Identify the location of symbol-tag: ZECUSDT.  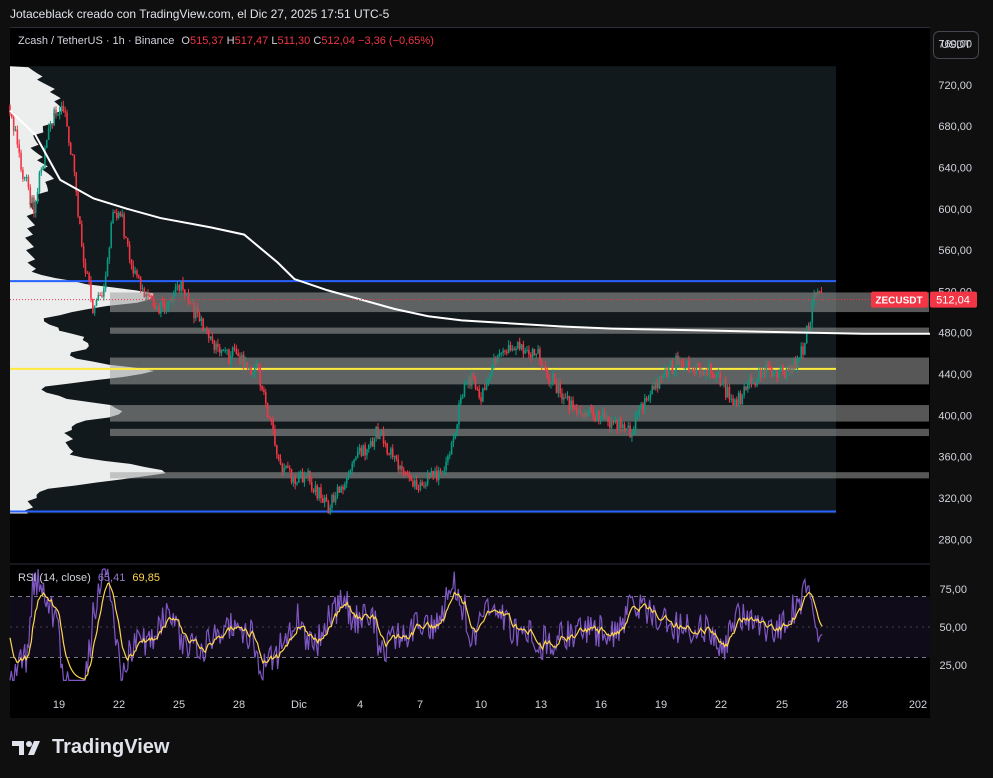
(898, 301).